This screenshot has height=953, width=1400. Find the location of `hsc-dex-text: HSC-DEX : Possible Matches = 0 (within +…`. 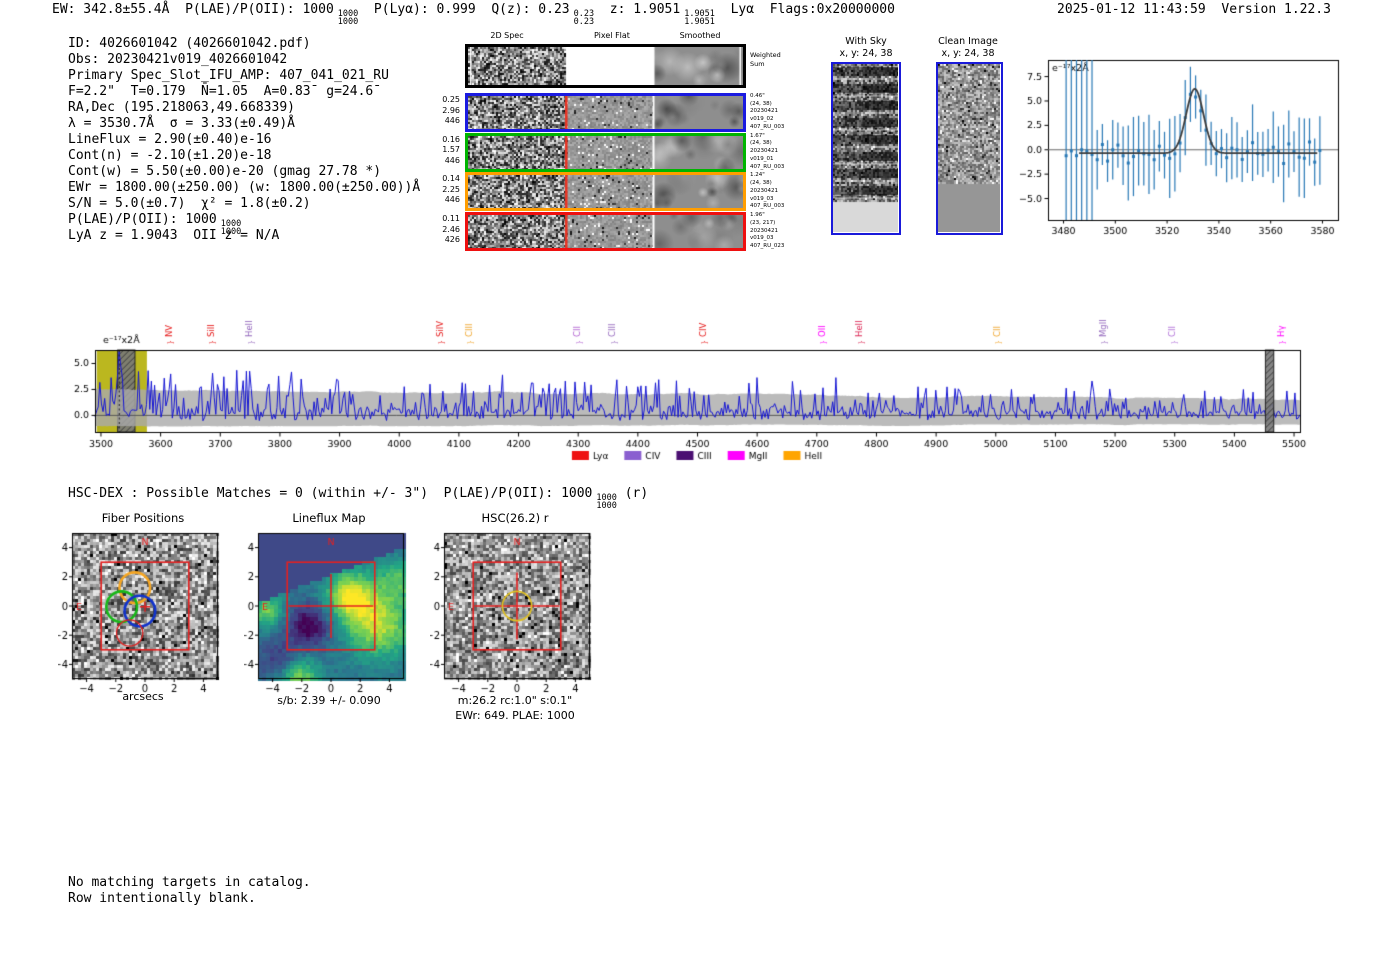

hsc-dex-text: HSC-DEX : Possible Matches = 0 (within +… is located at coordinates (330, 493).